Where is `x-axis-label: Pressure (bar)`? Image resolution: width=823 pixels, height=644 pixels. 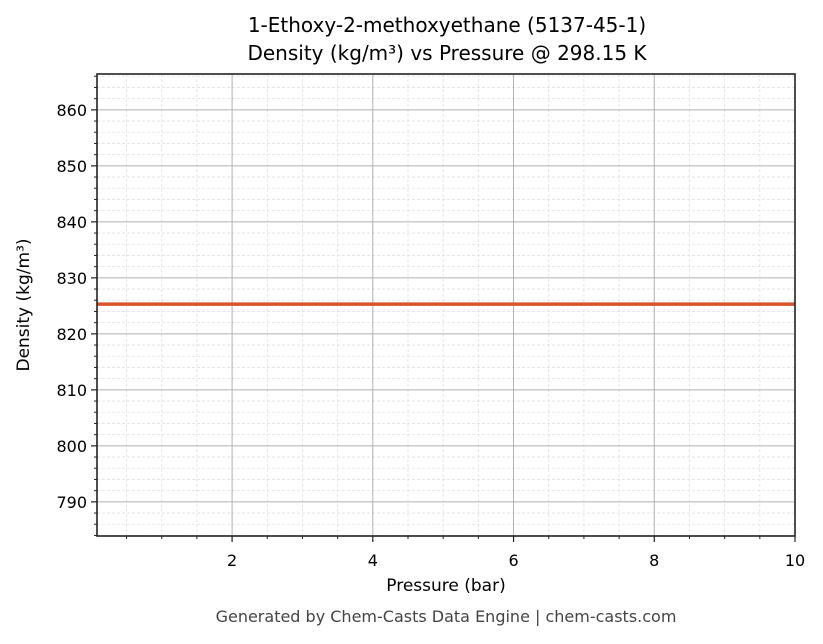 x-axis-label: Pressure (bar) is located at coordinates (446, 586).